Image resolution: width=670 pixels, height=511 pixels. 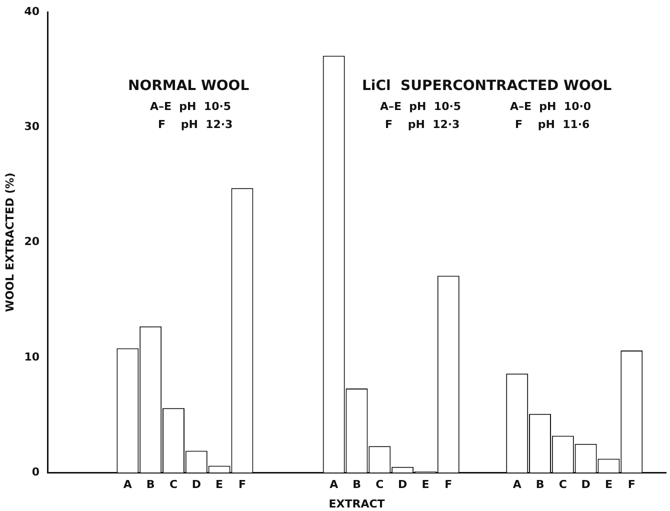 What do you see at coordinates (357, 503) in the screenshot?
I see `x-axis-title: EXTRACT` at bounding box center [357, 503].